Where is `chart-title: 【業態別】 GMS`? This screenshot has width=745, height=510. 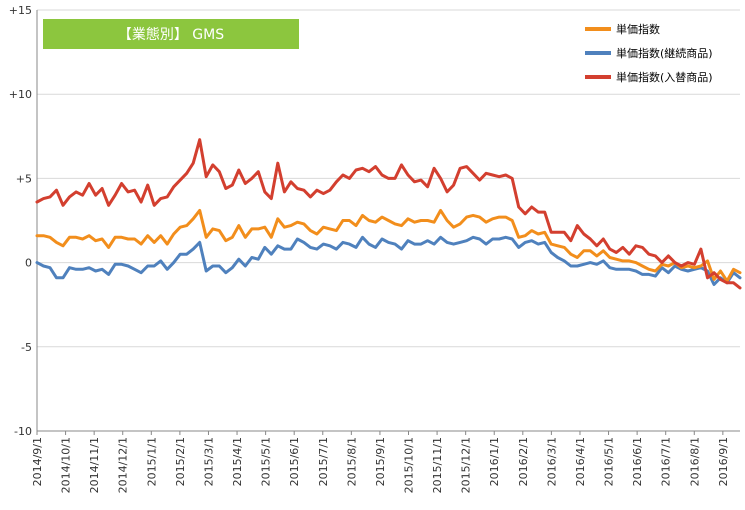 chart-title: 【業態別】 GMS is located at coordinates (171, 34).